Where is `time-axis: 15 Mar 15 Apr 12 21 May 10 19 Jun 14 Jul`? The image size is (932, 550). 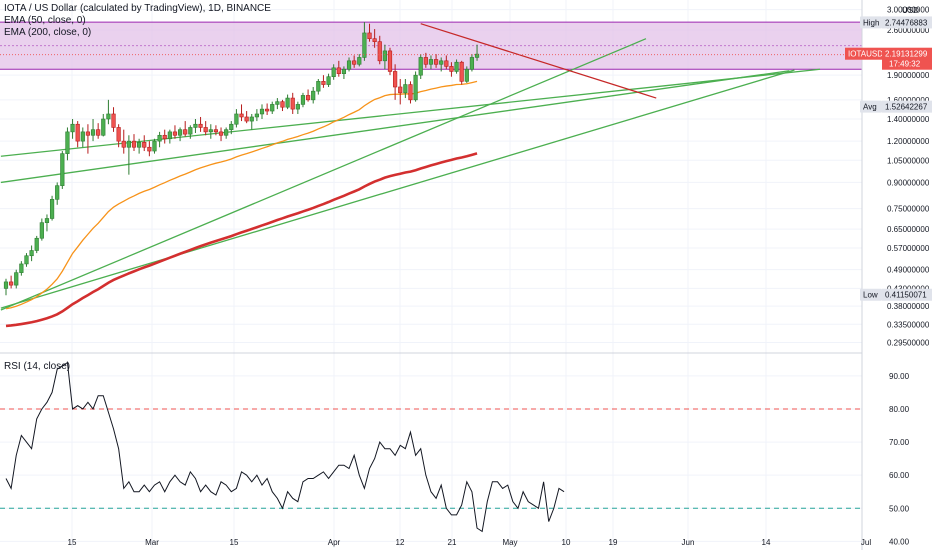
time-axis: 15 Mar 15 Apr 12 21 May 10 19 Jun 14 Jul is located at coordinates (470, 542).